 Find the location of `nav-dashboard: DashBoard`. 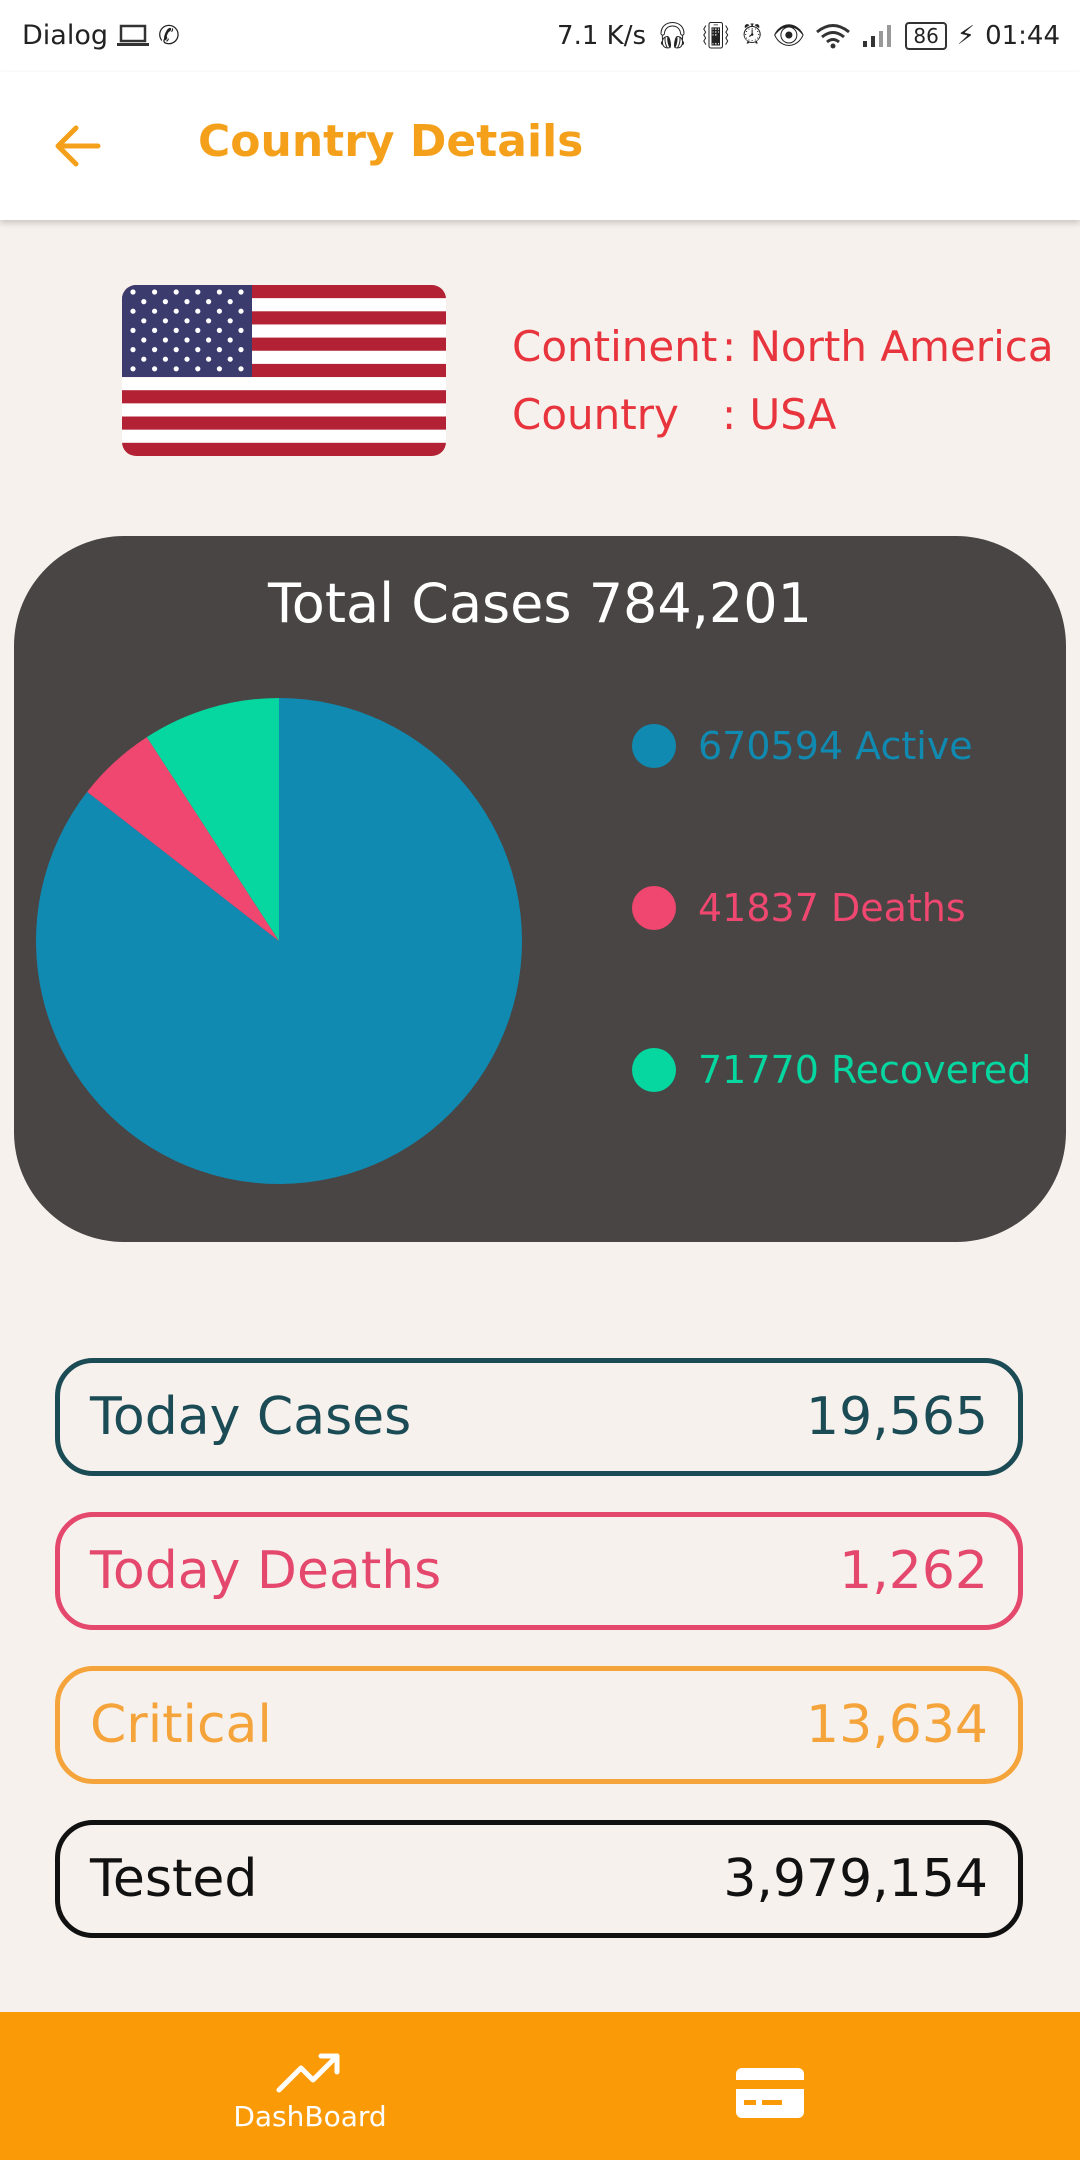

nav-dashboard: DashBoard is located at coordinates (310, 2091).